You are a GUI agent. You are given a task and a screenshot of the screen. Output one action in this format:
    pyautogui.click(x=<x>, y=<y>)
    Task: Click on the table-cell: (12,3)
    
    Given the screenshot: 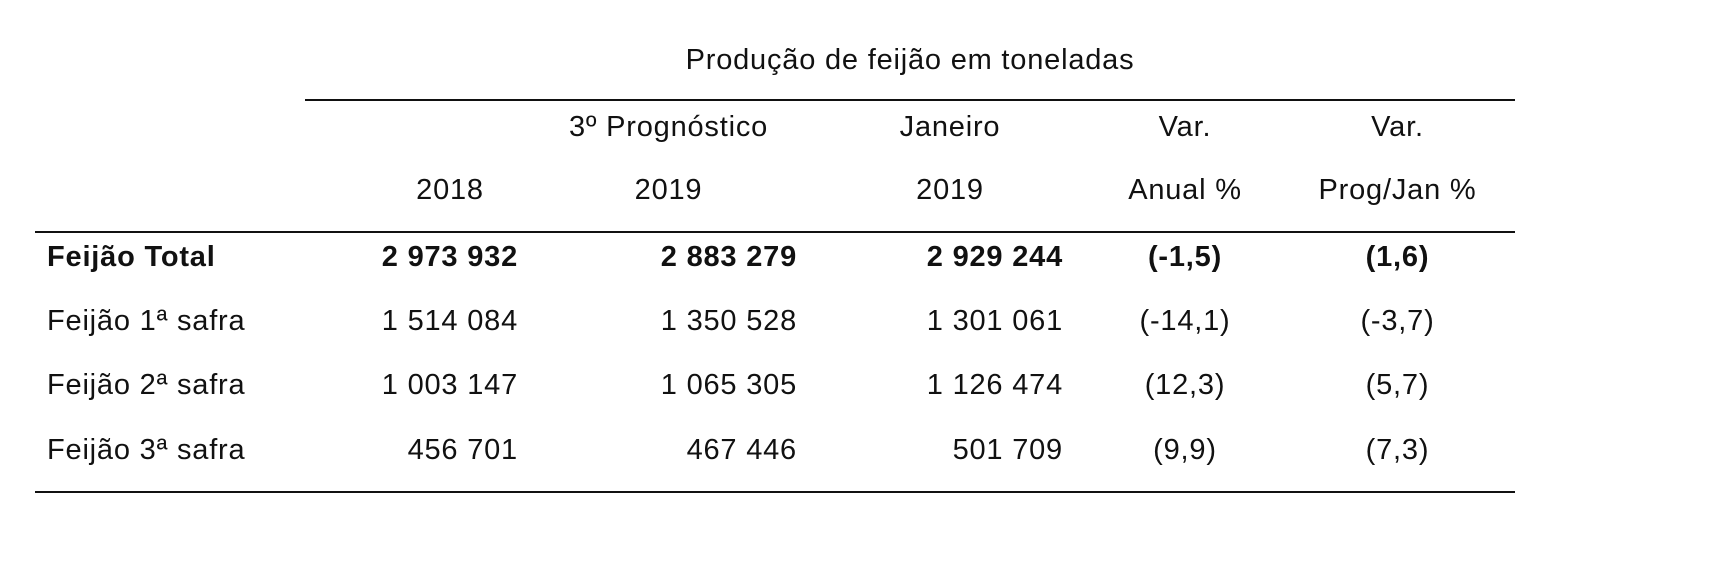 What is the action you would take?
    pyautogui.click(x=1185, y=385)
    